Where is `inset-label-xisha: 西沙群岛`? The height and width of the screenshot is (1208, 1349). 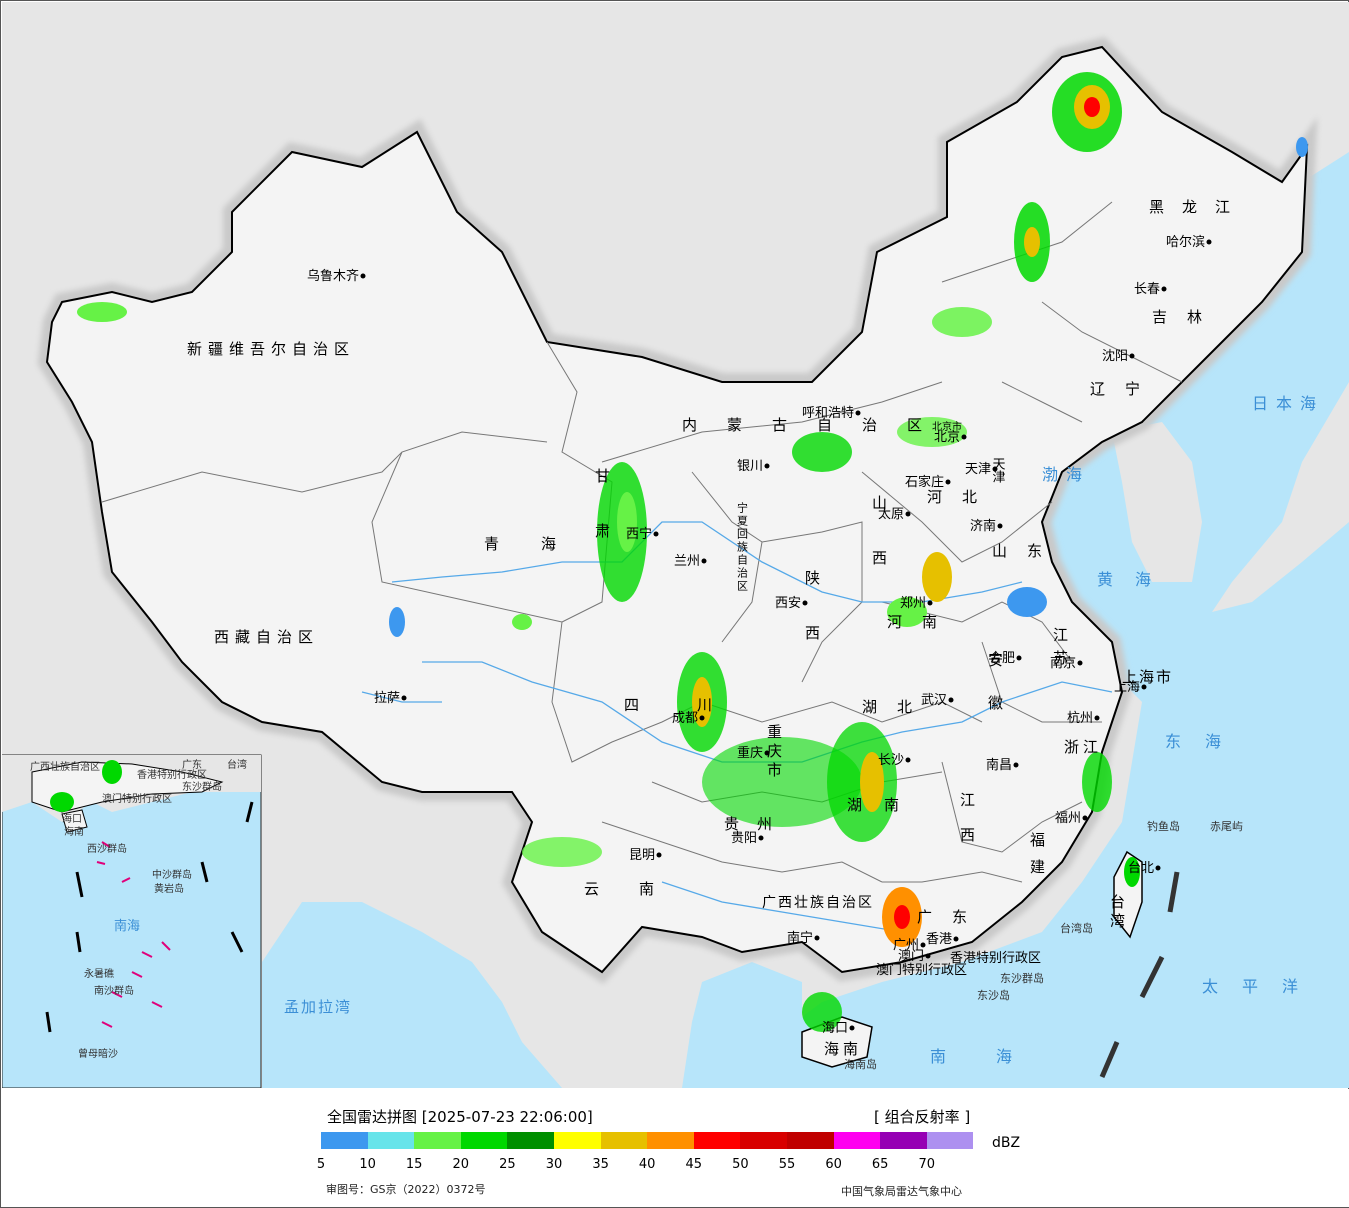 inset-label-xisha: 西沙群岛 is located at coordinates (107, 848).